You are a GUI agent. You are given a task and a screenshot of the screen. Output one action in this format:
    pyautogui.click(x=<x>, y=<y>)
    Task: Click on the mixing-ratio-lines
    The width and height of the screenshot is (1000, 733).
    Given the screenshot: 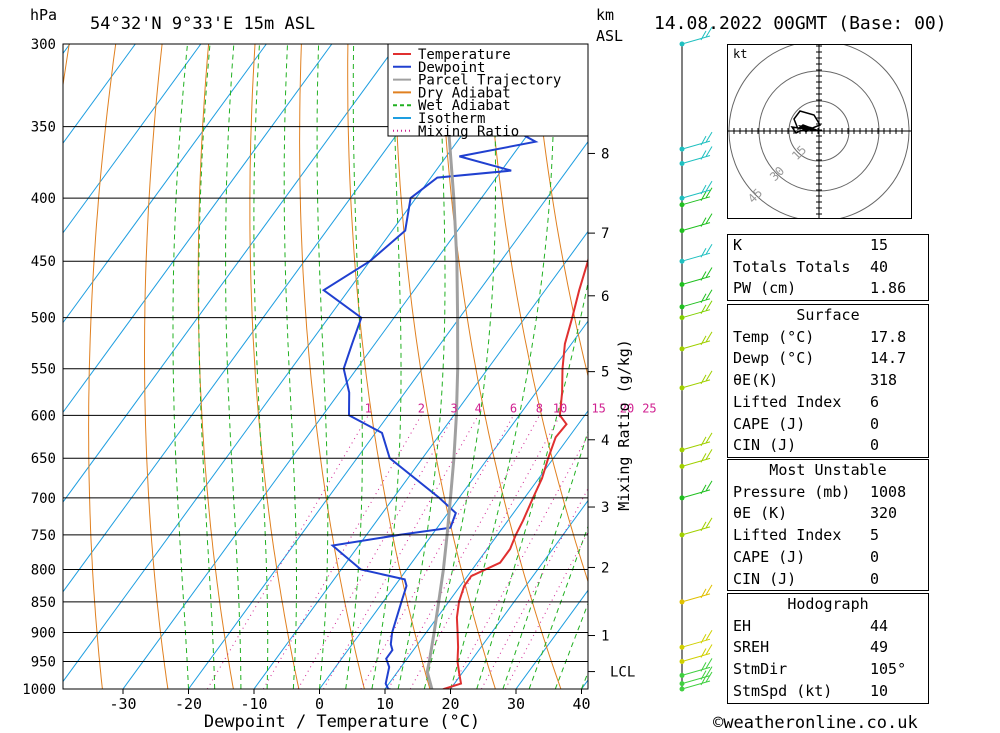 What is the action you would take?
    pyautogui.click(x=397, y=552)
    